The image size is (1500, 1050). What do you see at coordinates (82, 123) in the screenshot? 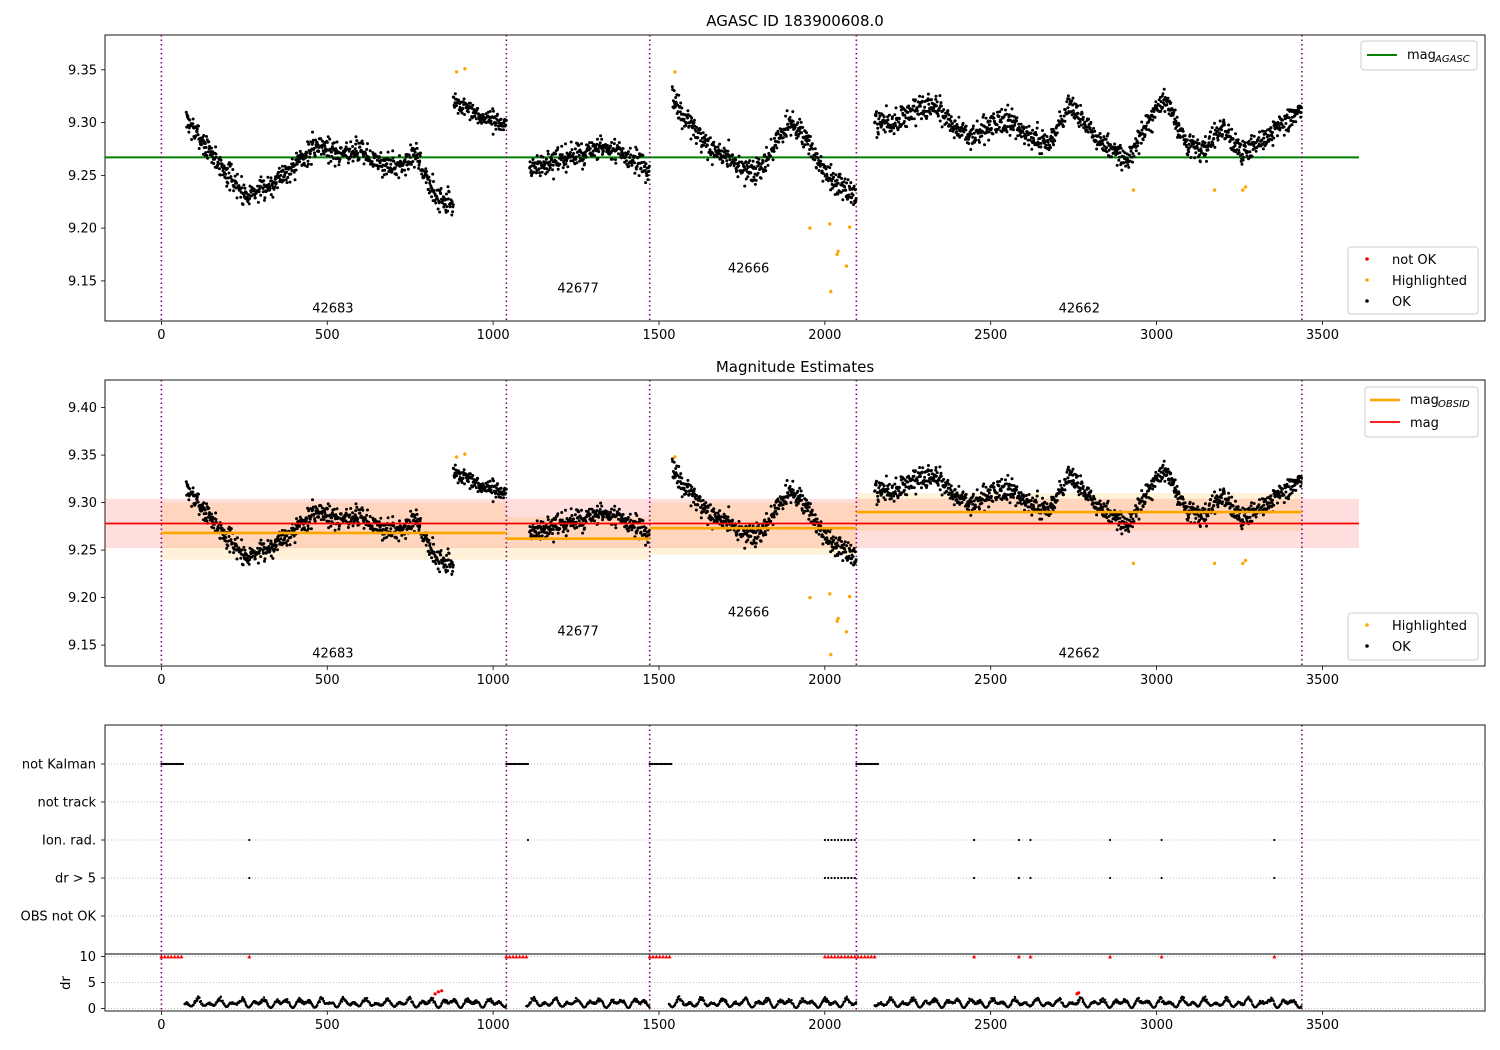
I see `agasc-ytick-label: 9.30` at bounding box center [82, 123].